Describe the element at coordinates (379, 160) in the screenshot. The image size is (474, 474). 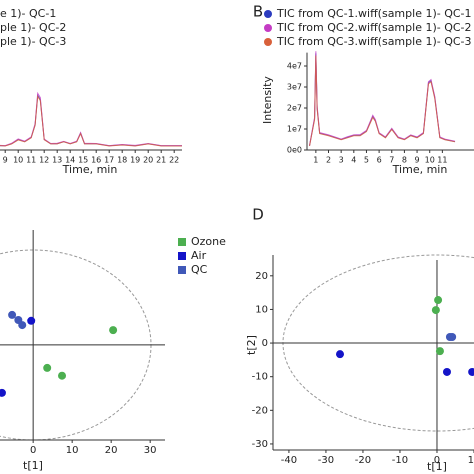
I see `x-tick-label: 6` at that location.